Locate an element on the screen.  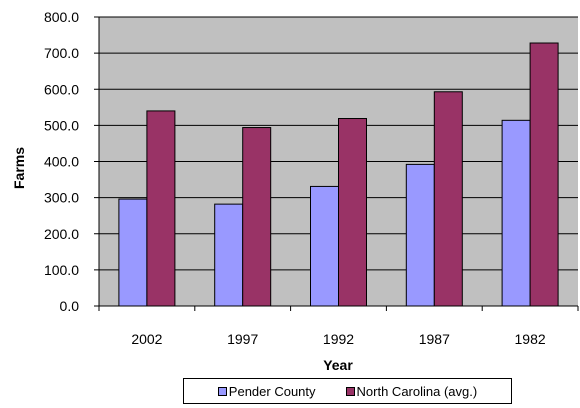
x-axis-title: Year is located at coordinates (338, 365).